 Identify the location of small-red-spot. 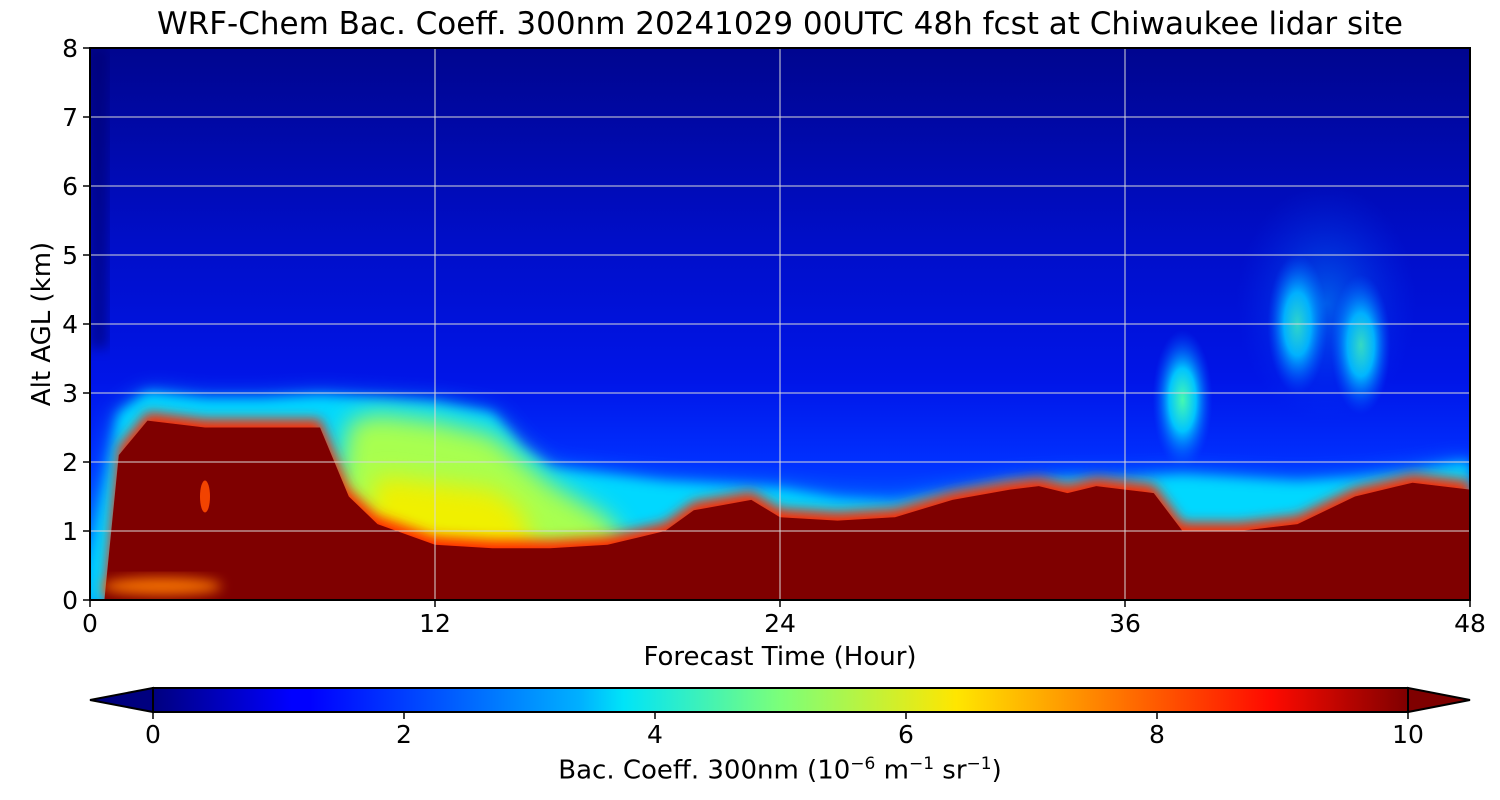
(205, 496).